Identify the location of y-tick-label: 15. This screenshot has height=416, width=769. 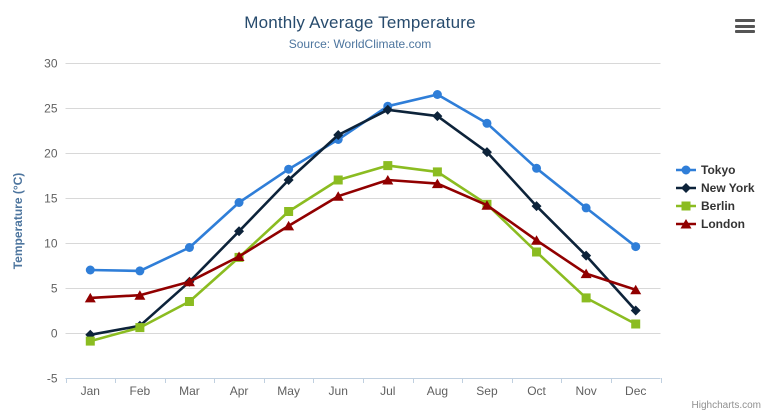
(51, 199).